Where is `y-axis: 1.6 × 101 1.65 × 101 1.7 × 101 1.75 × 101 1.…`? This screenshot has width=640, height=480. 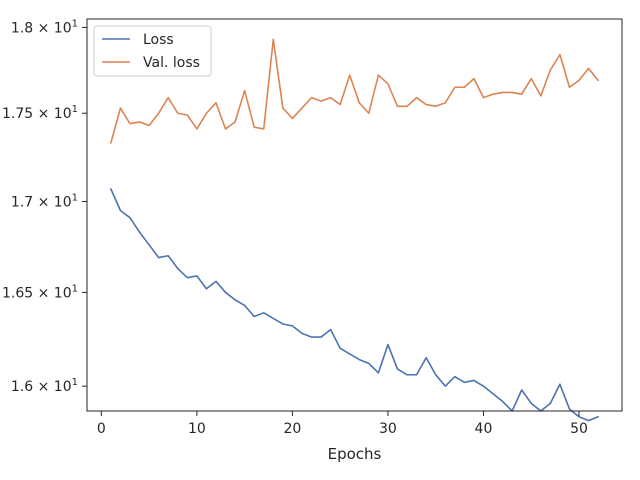 y-axis: 1.6 × 101 1.65 × 101 1.7 × 101 1.75 × 101 1.… is located at coordinates (44, 206).